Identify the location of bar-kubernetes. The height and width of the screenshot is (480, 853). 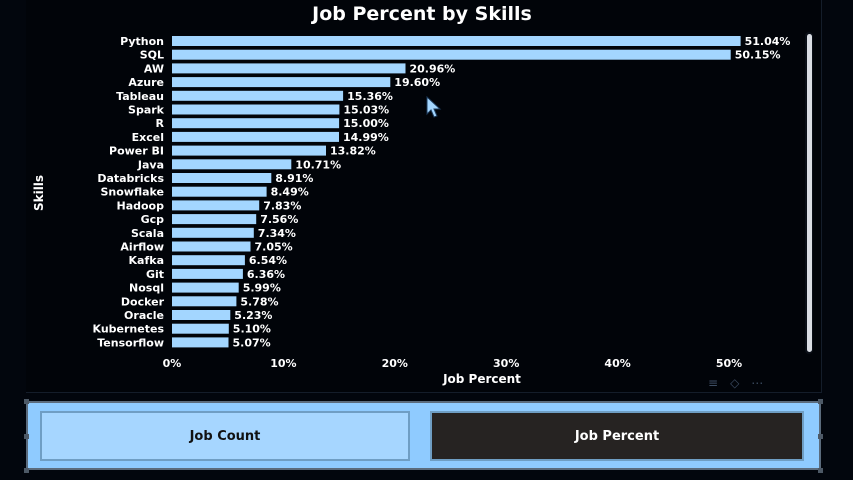
(200, 328).